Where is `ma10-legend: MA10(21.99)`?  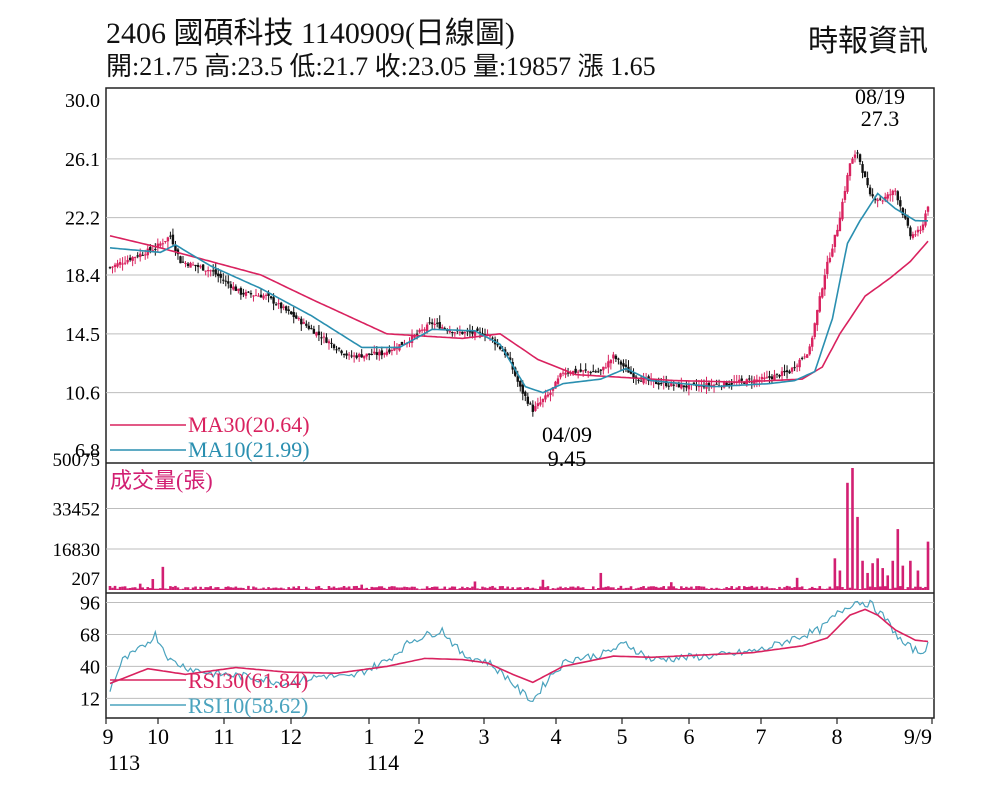
ma10-legend: MA10(21.99) is located at coordinates (249, 449).